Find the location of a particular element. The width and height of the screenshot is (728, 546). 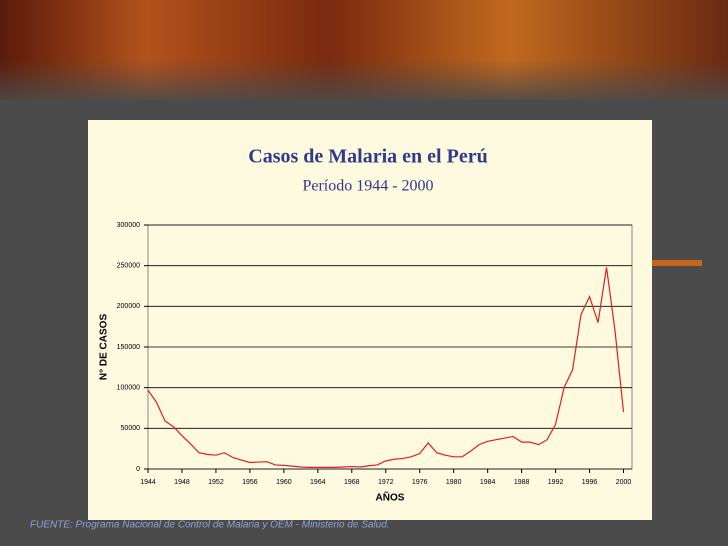

x-tick-label: 1952 is located at coordinates (216, 482).